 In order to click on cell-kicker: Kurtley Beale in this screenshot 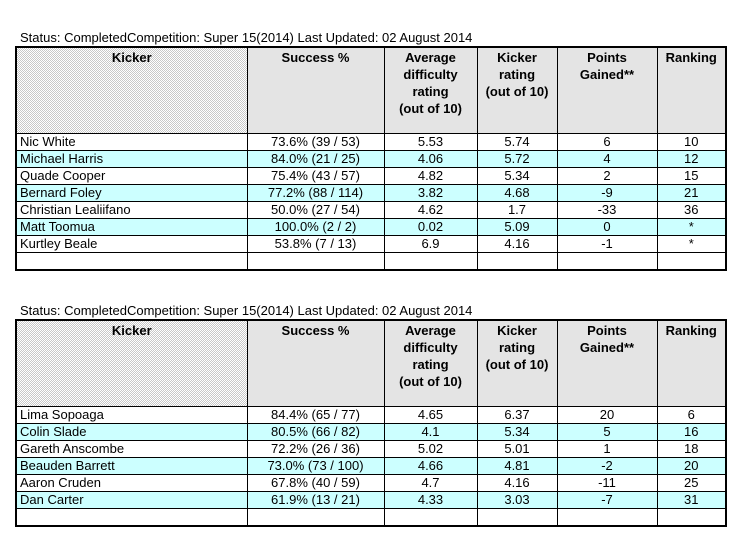, I will do `click(131, 244)`.